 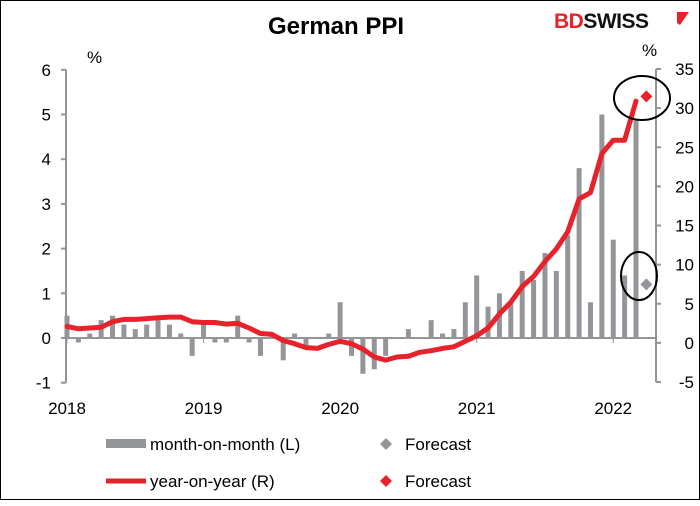 I want to click on left-tick-label: 1, so click(x=46, y=293).